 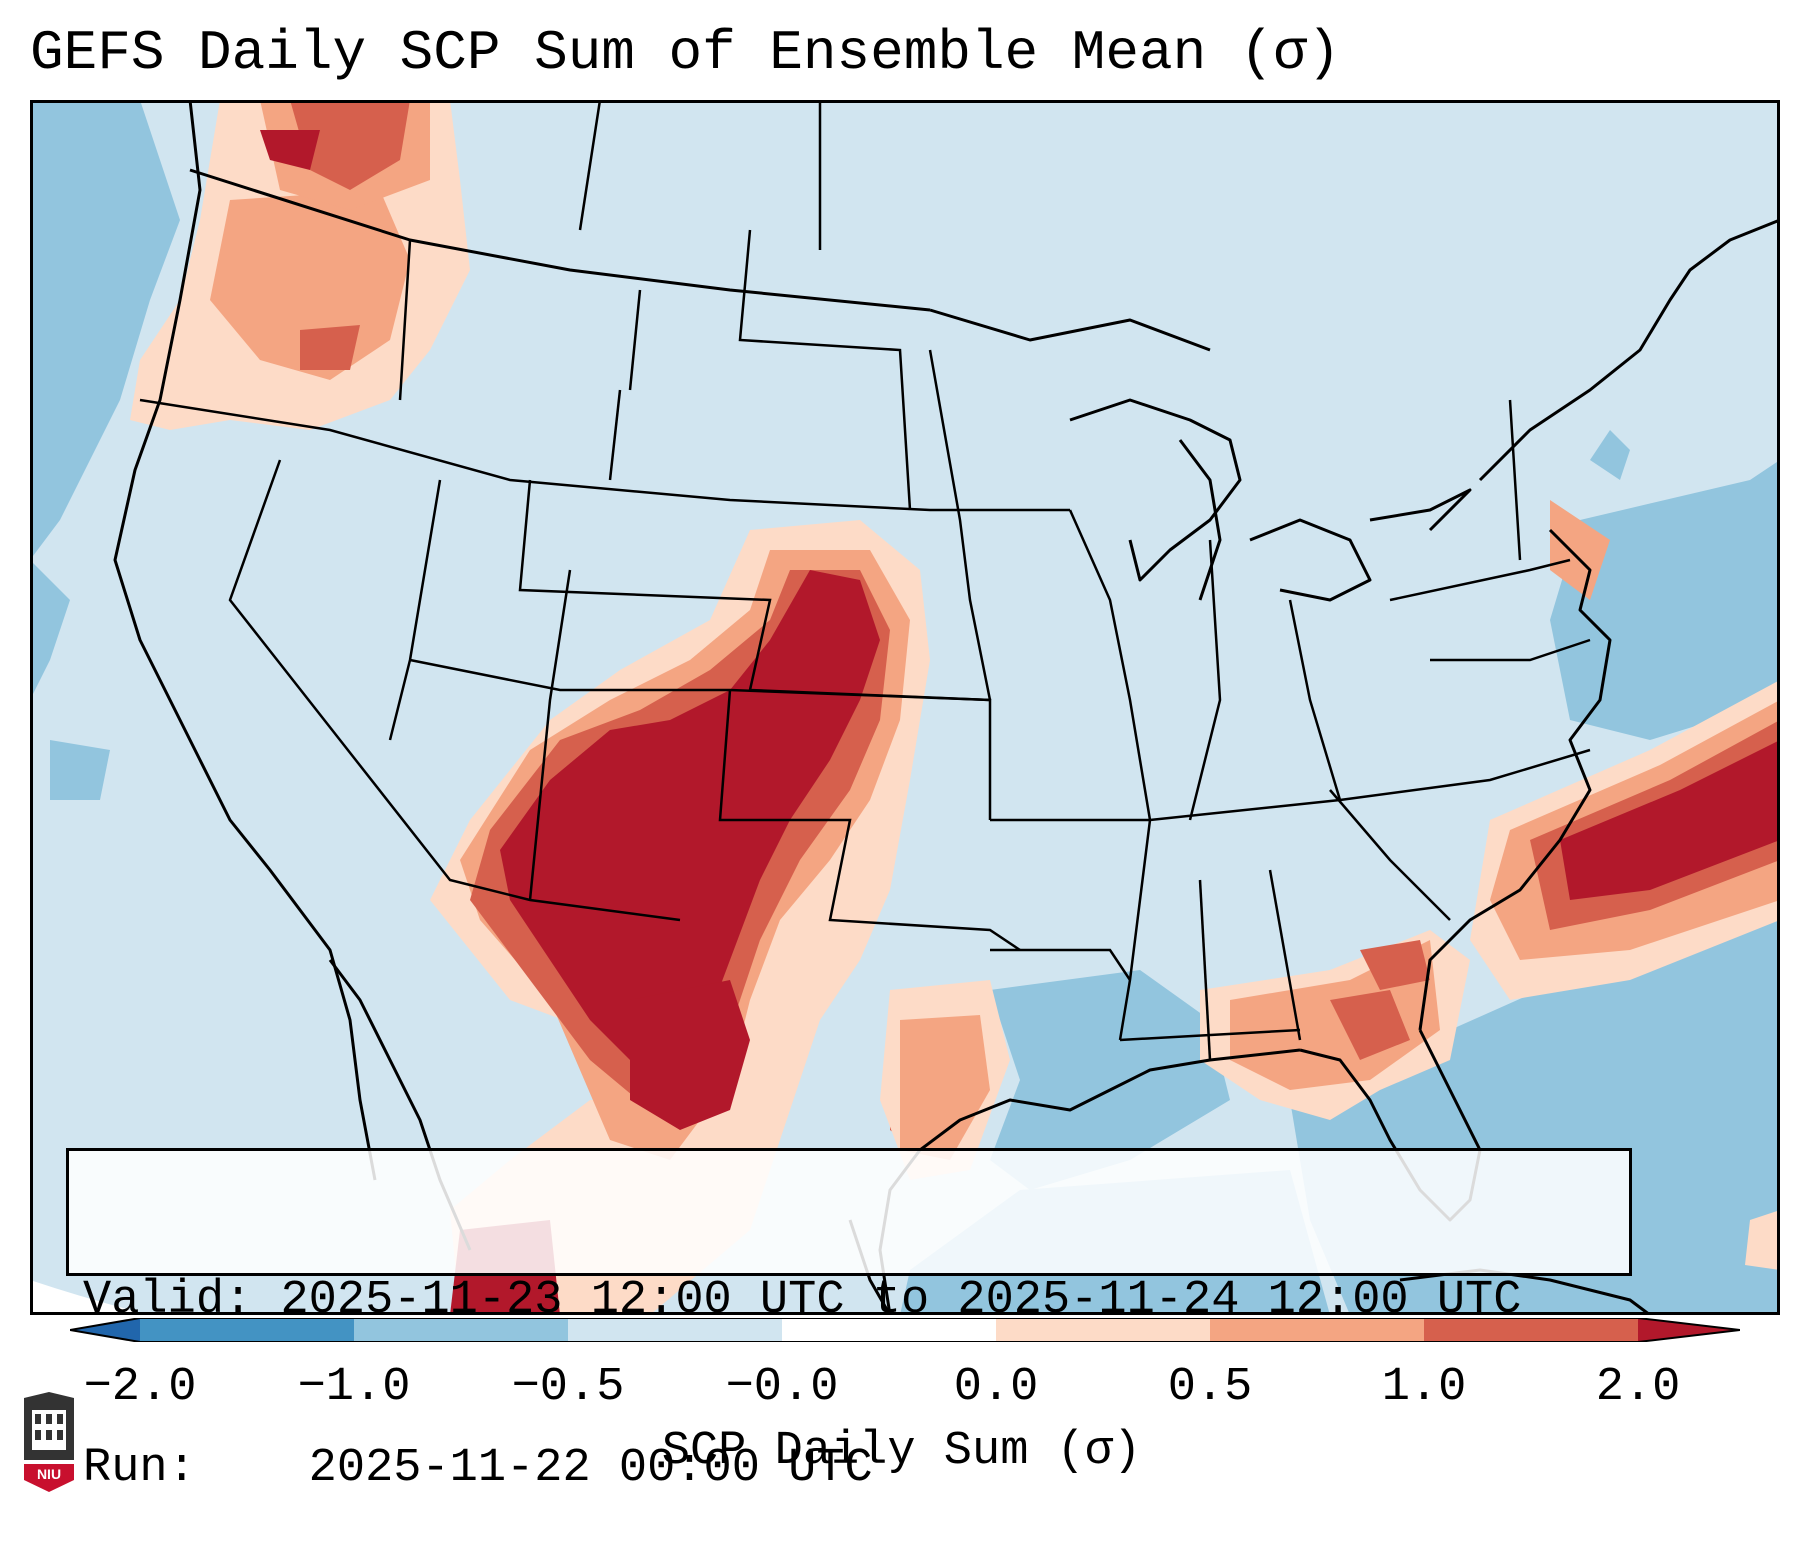 I want to click on colorbar-tick-label: 0.5, so click(x=1210, y=1387).